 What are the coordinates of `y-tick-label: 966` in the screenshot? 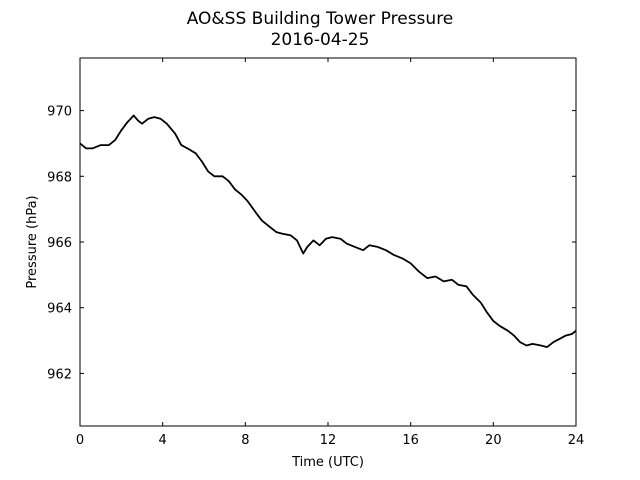 It's located at (59, 243).